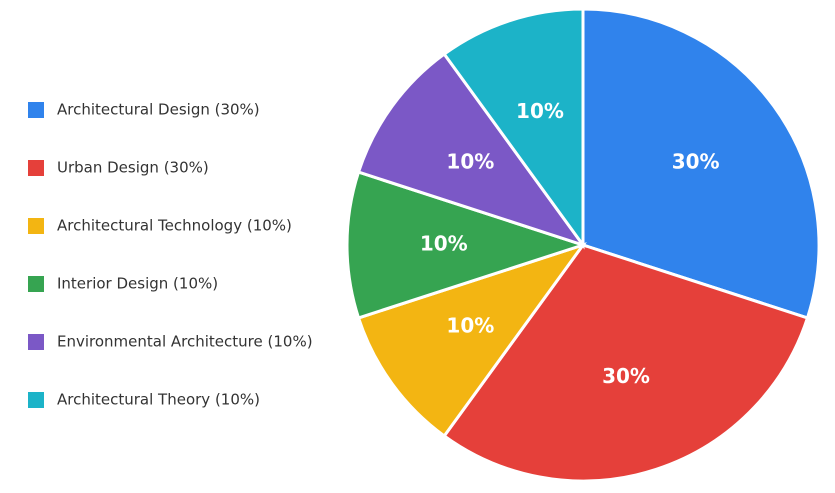  I want to click on legend-label: Environmental Architecture (10%), so click(185, 342).